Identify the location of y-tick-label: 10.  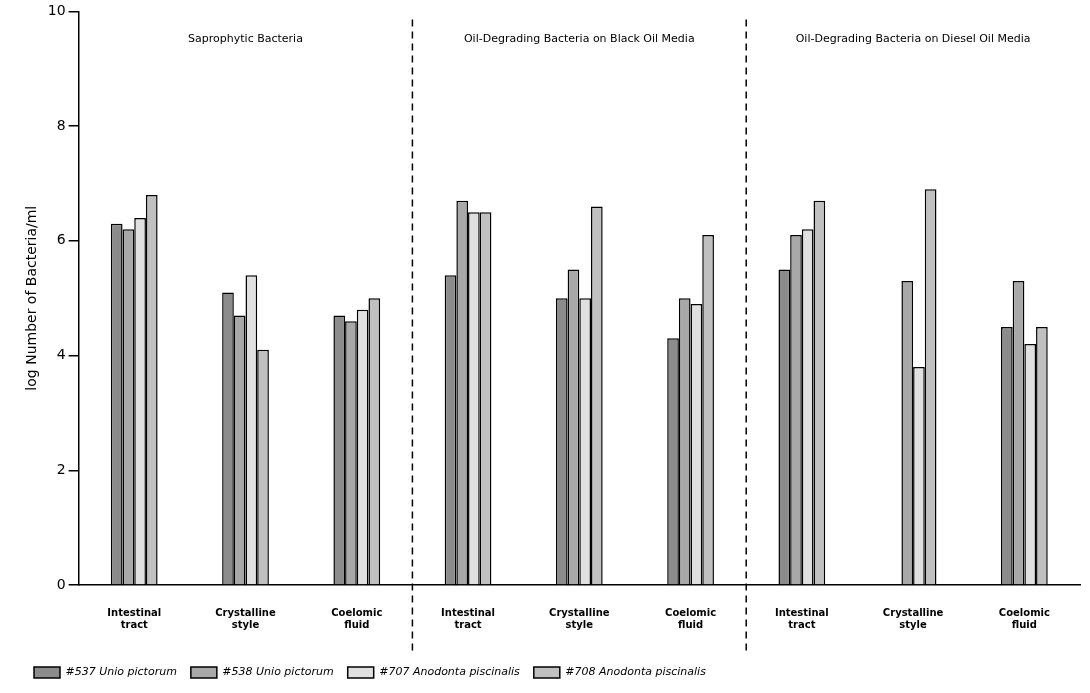
(56, 10).